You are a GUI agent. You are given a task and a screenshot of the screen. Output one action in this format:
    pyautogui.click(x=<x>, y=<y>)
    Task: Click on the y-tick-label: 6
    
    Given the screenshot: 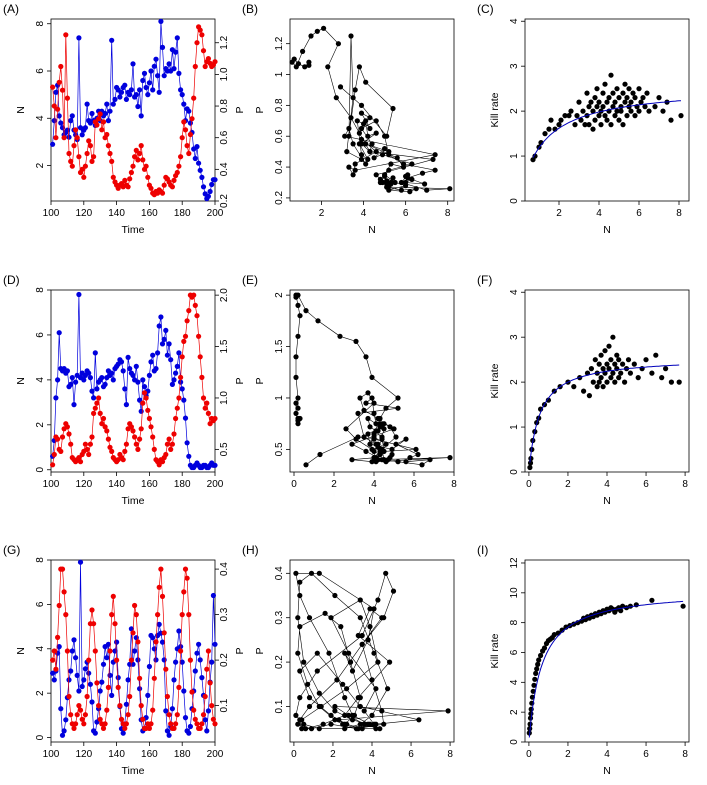 What is the action you would take?
    pyautogui.click(x=40, y=71)
    